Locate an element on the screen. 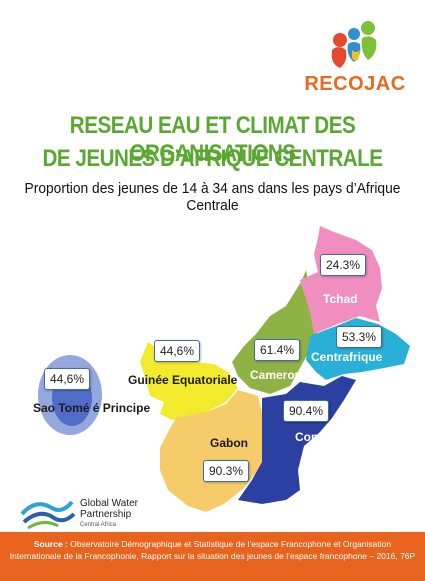 The height and width of the screenshot is (581, 425). value-congo: 90.4% is located at coordinates (306, 411).